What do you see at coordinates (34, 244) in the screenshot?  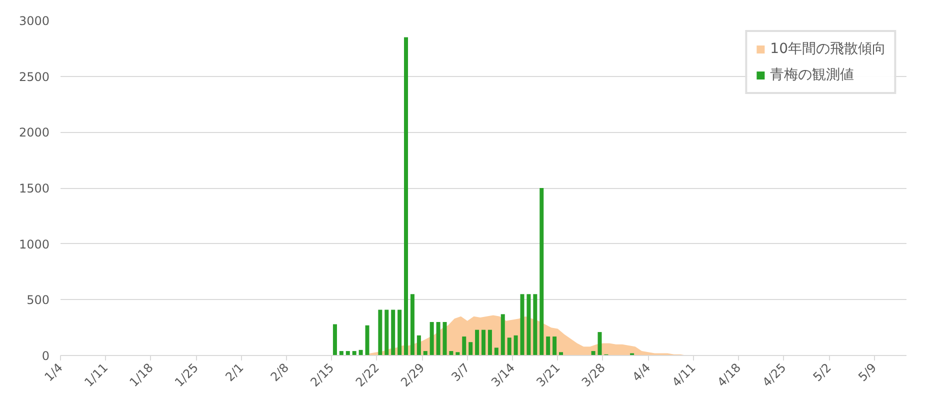 I see `y-tick-label: 1000` at bounding box center [34, 244].